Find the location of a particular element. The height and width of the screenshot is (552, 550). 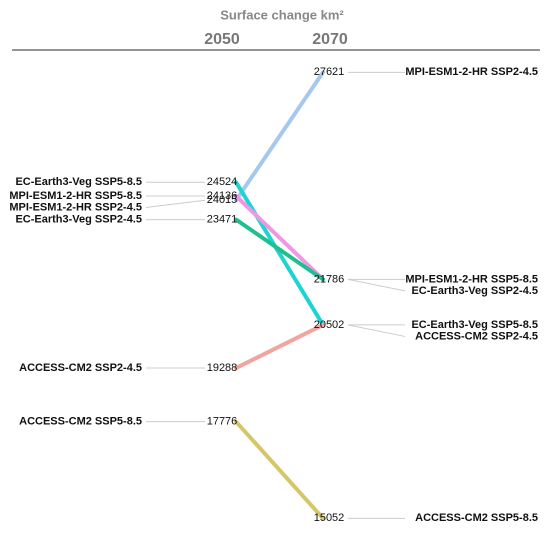

column-header: 2070 is located at coordinates (330, 39).